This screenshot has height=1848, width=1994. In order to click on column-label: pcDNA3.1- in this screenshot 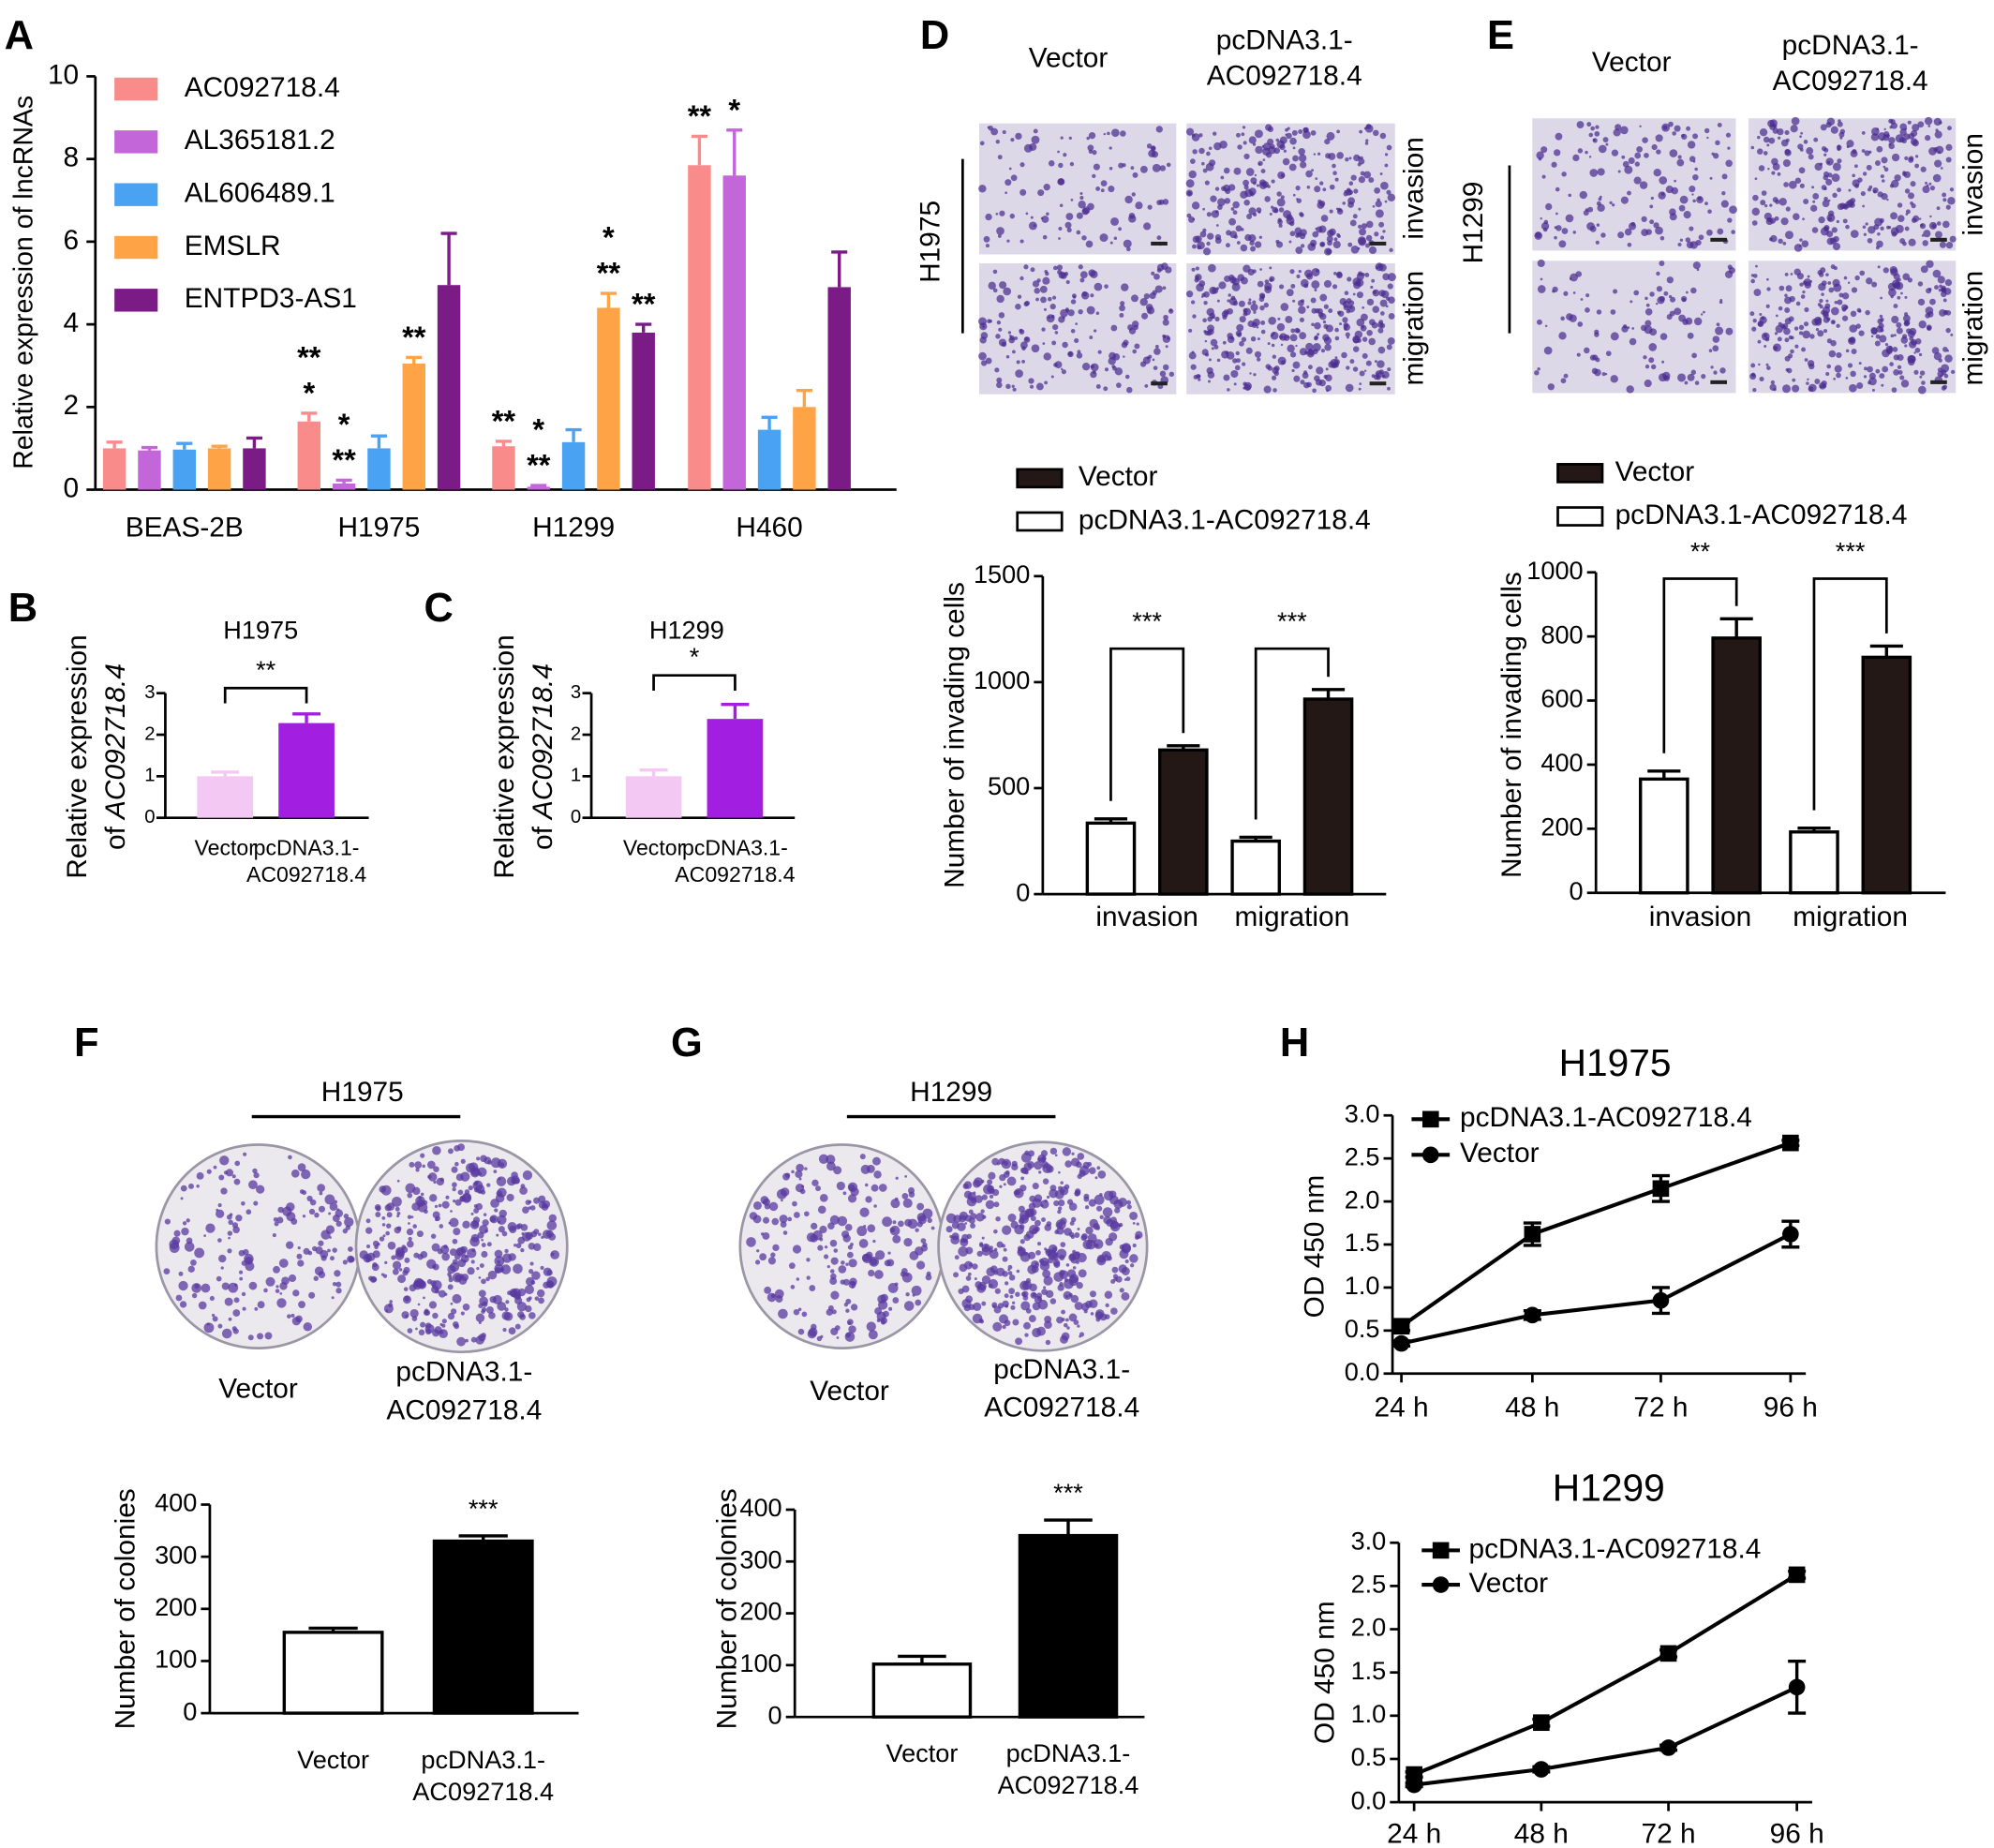, I will do `click(1850, 45)`.